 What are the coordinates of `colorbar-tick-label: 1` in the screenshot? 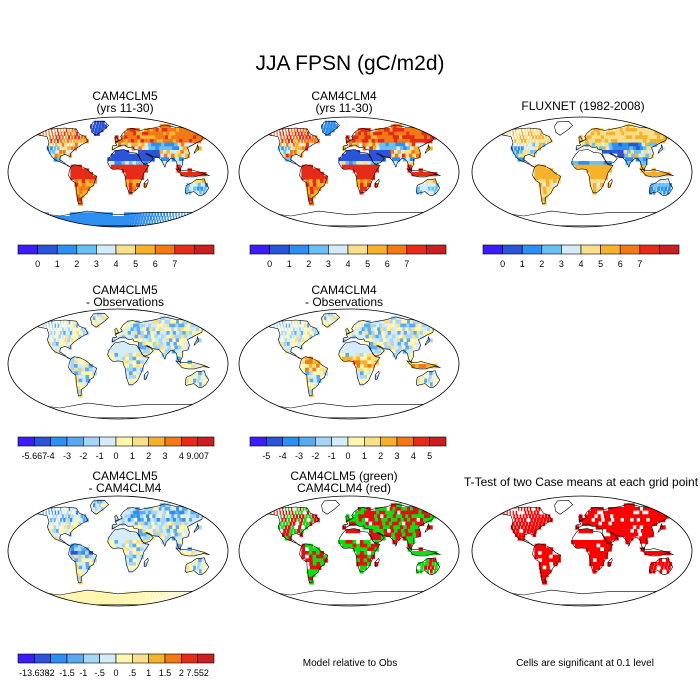 It's located at (148, 673).